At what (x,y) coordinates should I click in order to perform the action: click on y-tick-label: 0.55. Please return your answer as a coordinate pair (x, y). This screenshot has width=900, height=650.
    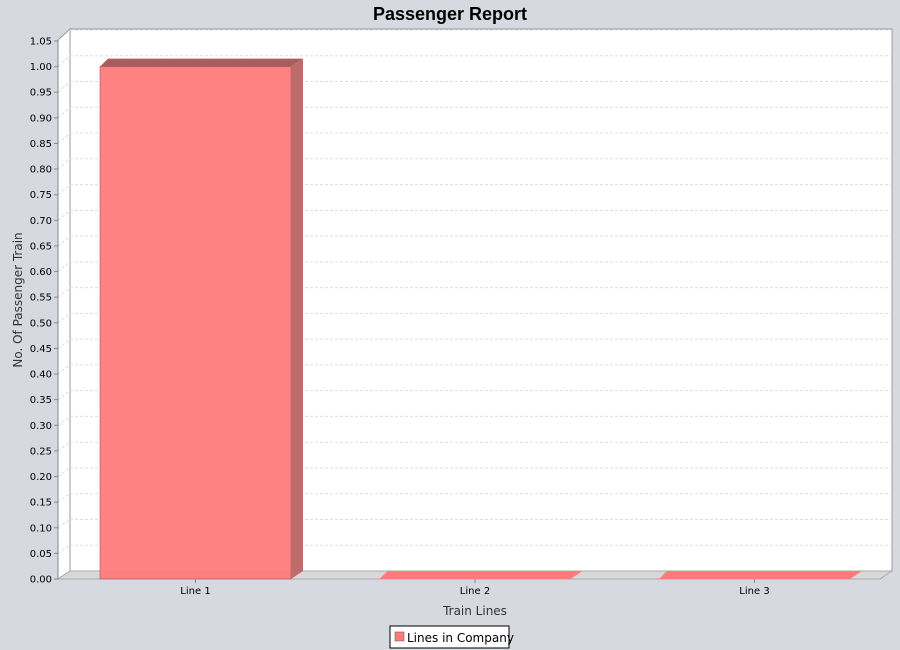
    Looking at the image, I should click on (41, 298).